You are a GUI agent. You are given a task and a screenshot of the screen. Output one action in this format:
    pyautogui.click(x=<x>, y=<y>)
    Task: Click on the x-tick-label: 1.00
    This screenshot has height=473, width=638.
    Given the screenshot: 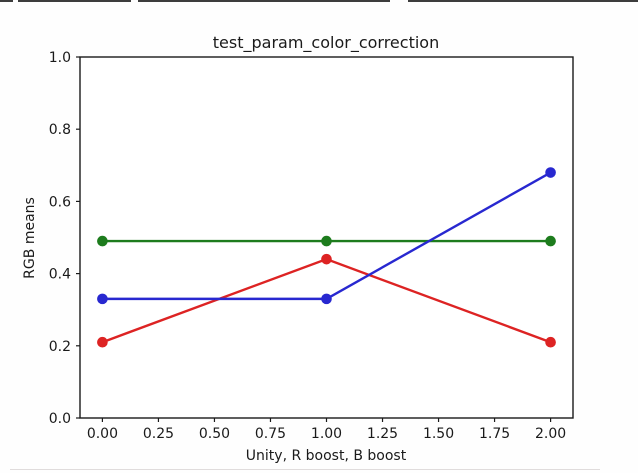 What is the action you would take?
    pyautogui.click(x=326, y=434)
    